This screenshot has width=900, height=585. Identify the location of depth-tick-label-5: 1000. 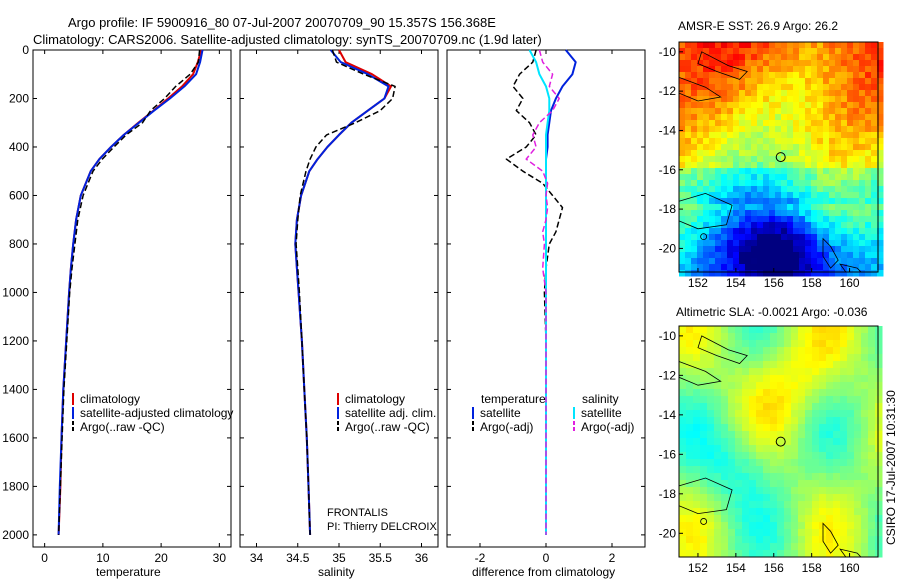
(15, 292).